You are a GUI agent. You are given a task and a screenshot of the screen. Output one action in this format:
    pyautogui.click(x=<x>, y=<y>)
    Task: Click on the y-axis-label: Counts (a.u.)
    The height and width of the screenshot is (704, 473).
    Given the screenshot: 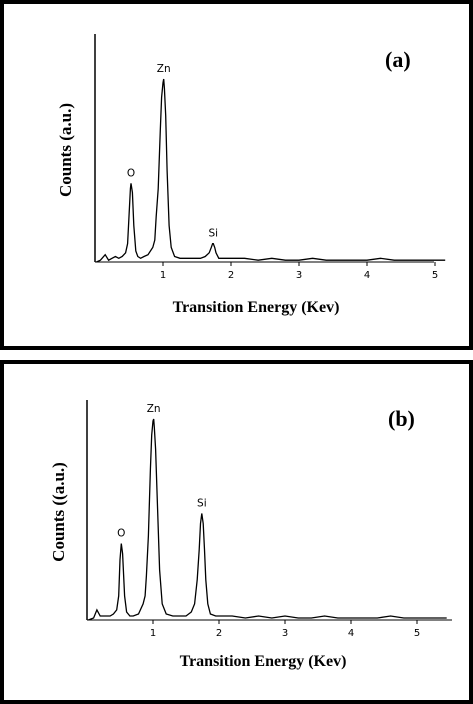 What is the action you would take?
    pyautogui.click(x=65, y=150)
    